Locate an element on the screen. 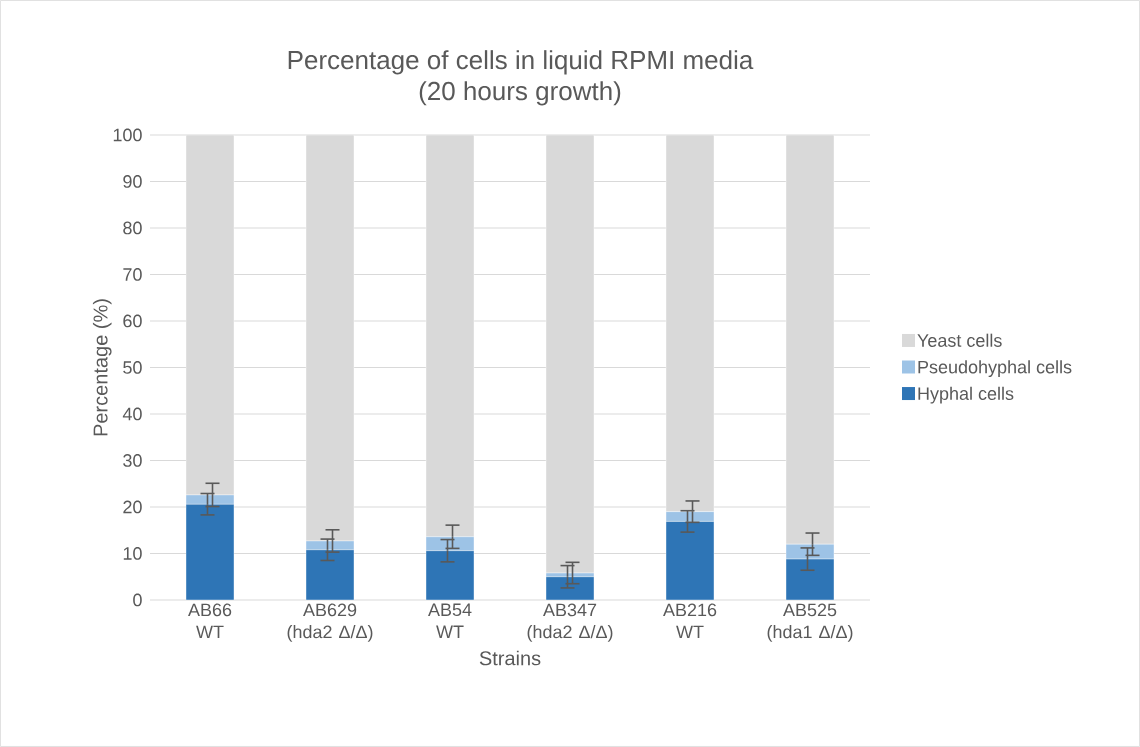 This screenshot has height=747, width=1140. x-tick-label: AB54 WT is located at coordinates (450, 620).